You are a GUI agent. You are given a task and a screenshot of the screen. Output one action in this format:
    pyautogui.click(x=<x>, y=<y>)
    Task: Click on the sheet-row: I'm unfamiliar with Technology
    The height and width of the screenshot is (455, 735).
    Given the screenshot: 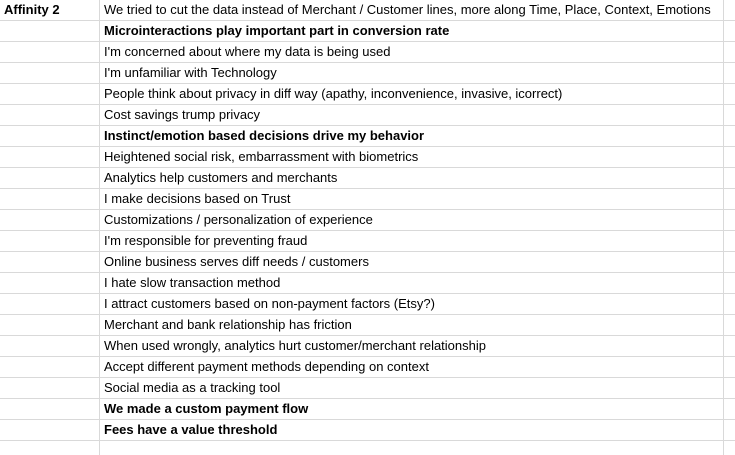 What is the action you would take?
    pyautogui.click(x=367, y=73)
    